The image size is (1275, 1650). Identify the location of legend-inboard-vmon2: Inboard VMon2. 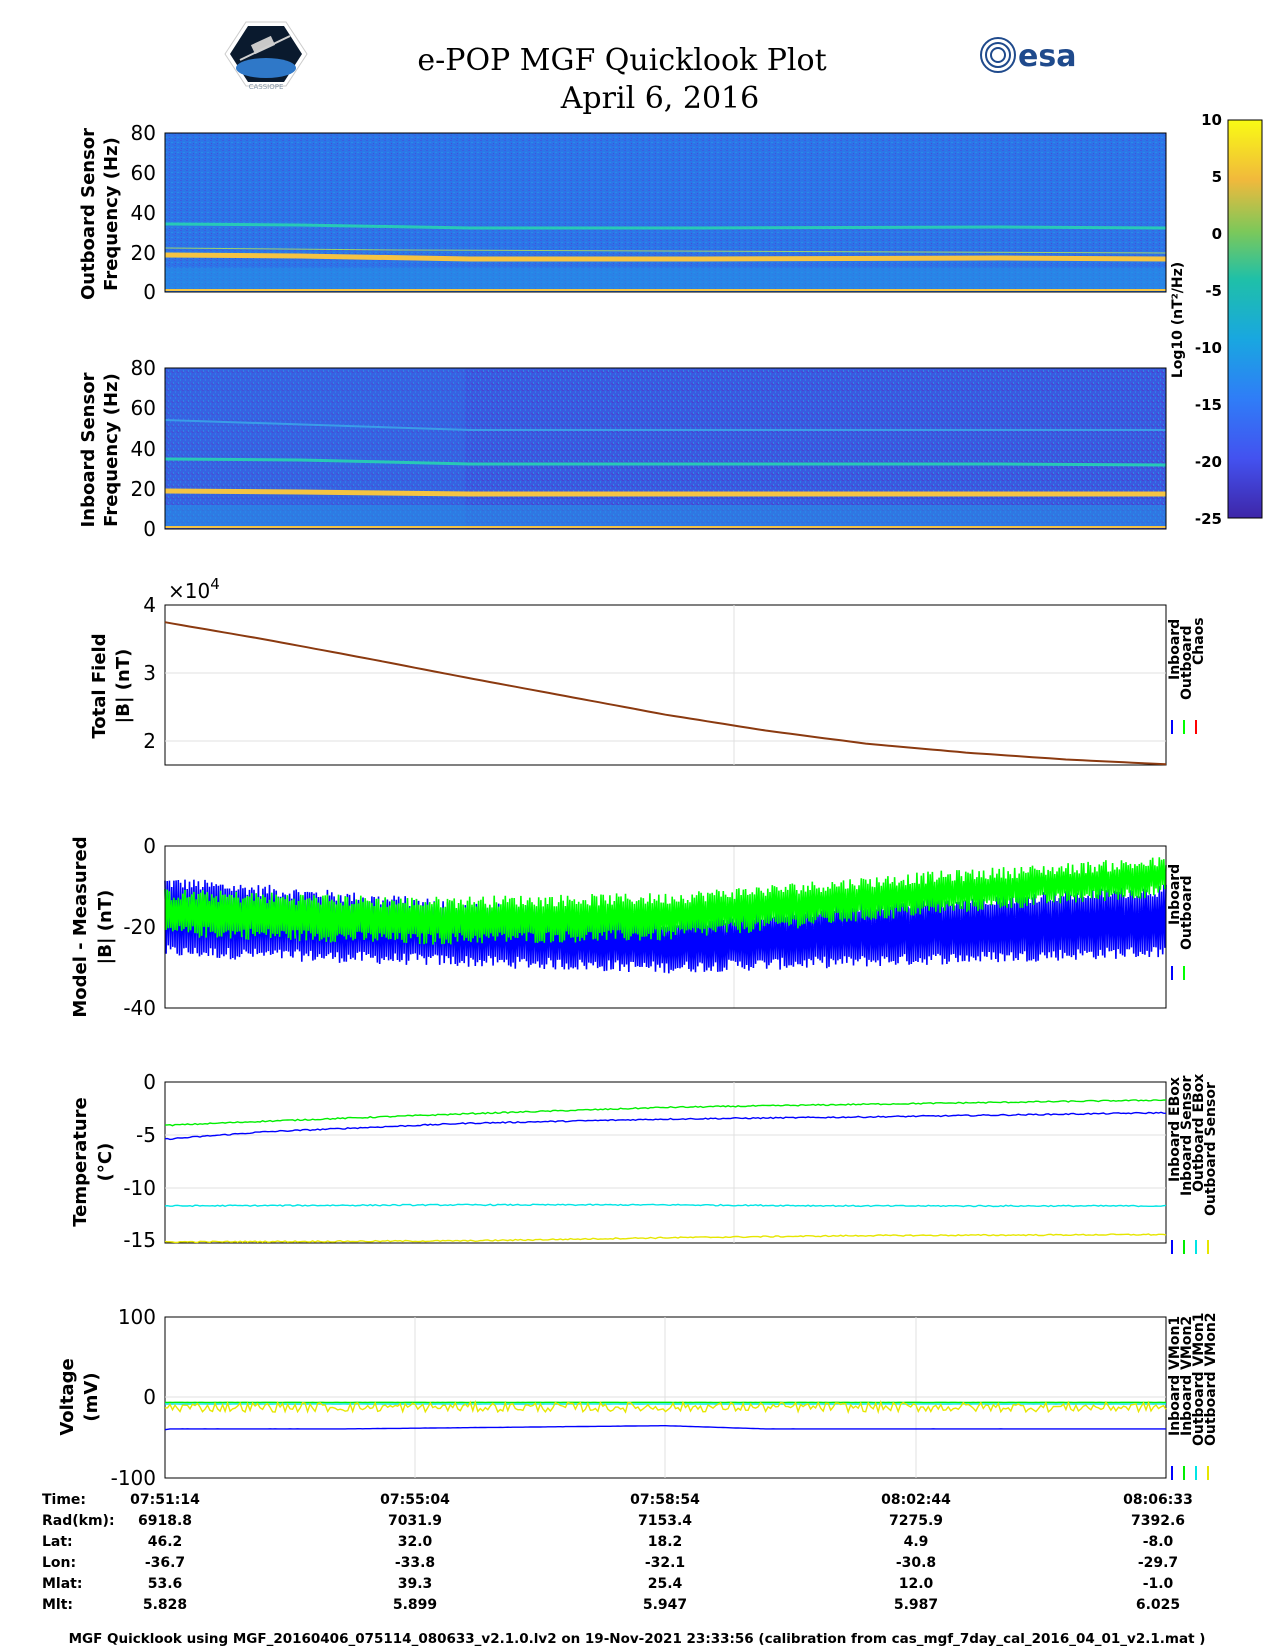
(1187, 1376).